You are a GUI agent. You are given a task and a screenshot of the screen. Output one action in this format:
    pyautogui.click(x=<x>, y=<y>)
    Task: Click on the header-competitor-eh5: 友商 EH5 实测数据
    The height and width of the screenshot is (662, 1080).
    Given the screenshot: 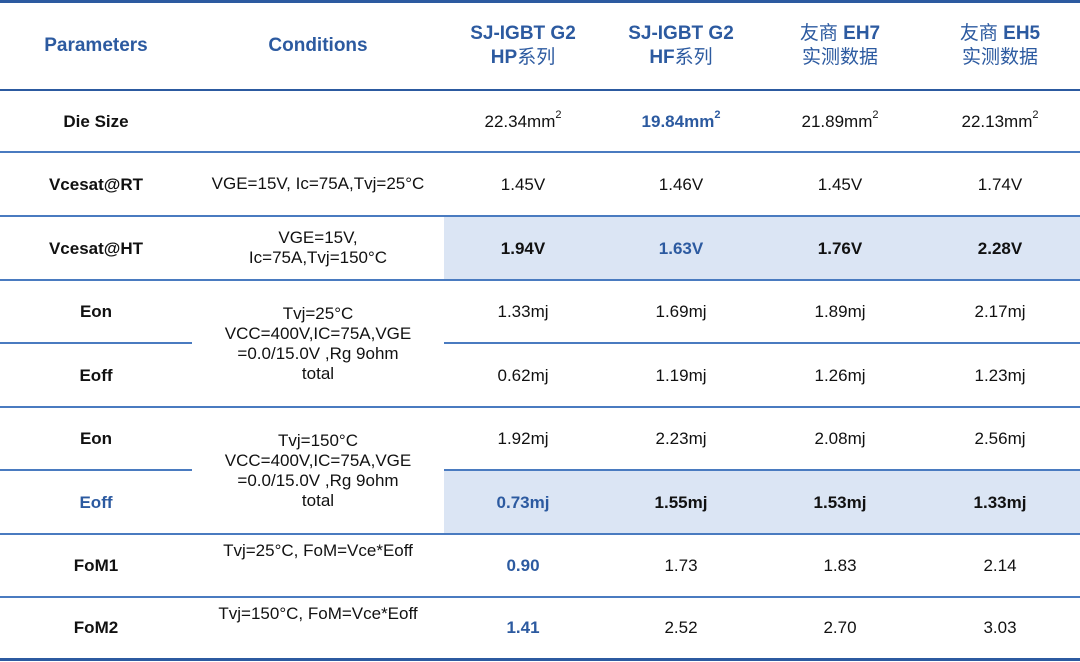 What is the action you would take?
    pyautogui.click(x=1000, y=45)
    